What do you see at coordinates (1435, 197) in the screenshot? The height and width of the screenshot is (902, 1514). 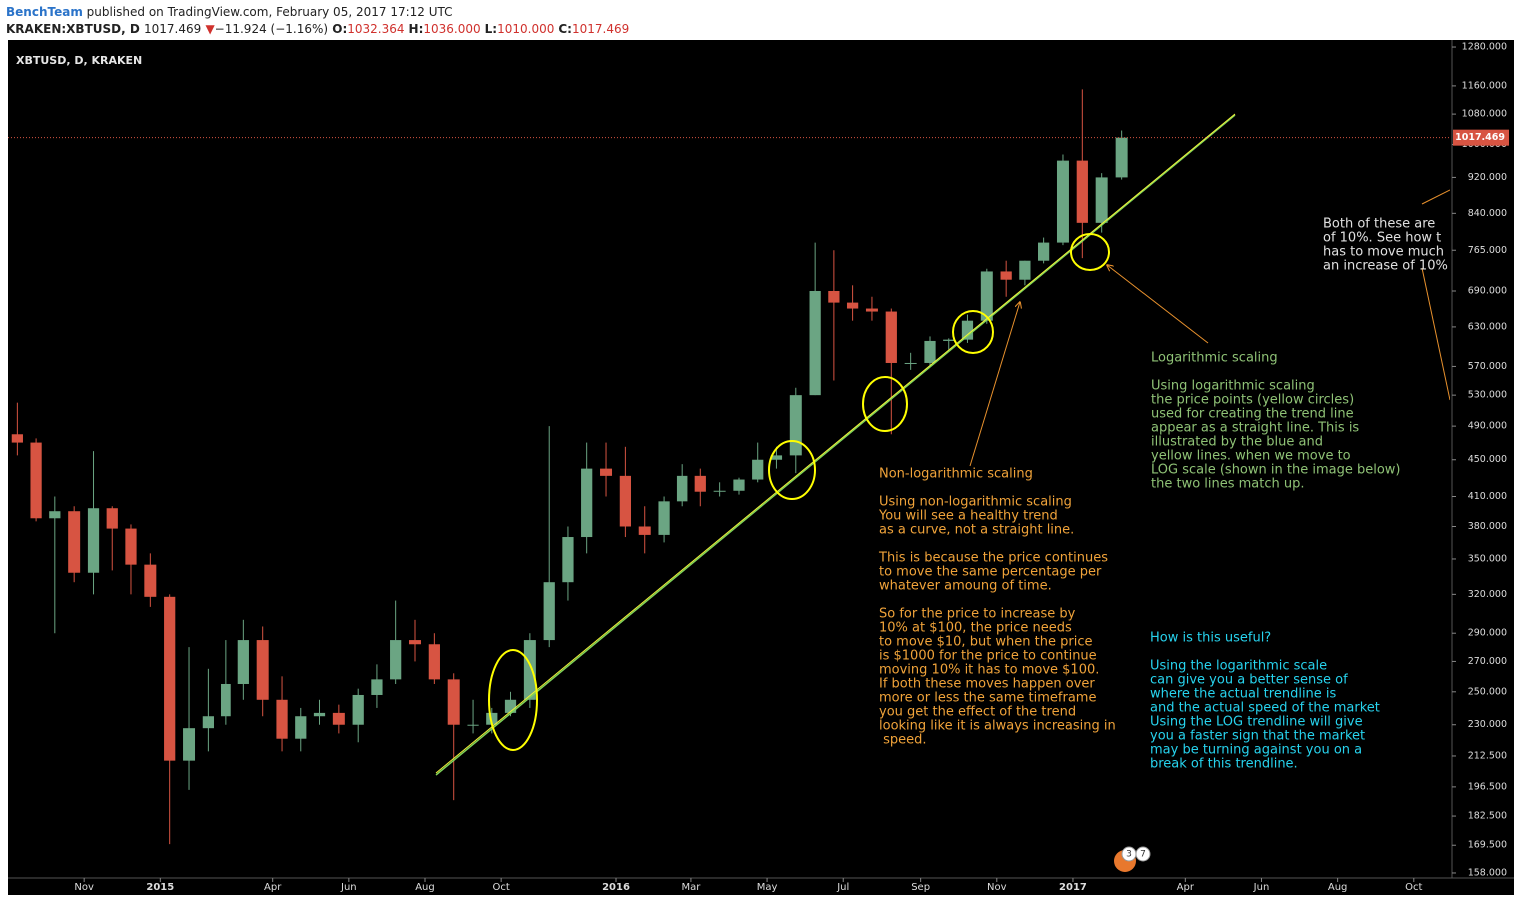 I see `arrow` at bounding box center [1435, 197].